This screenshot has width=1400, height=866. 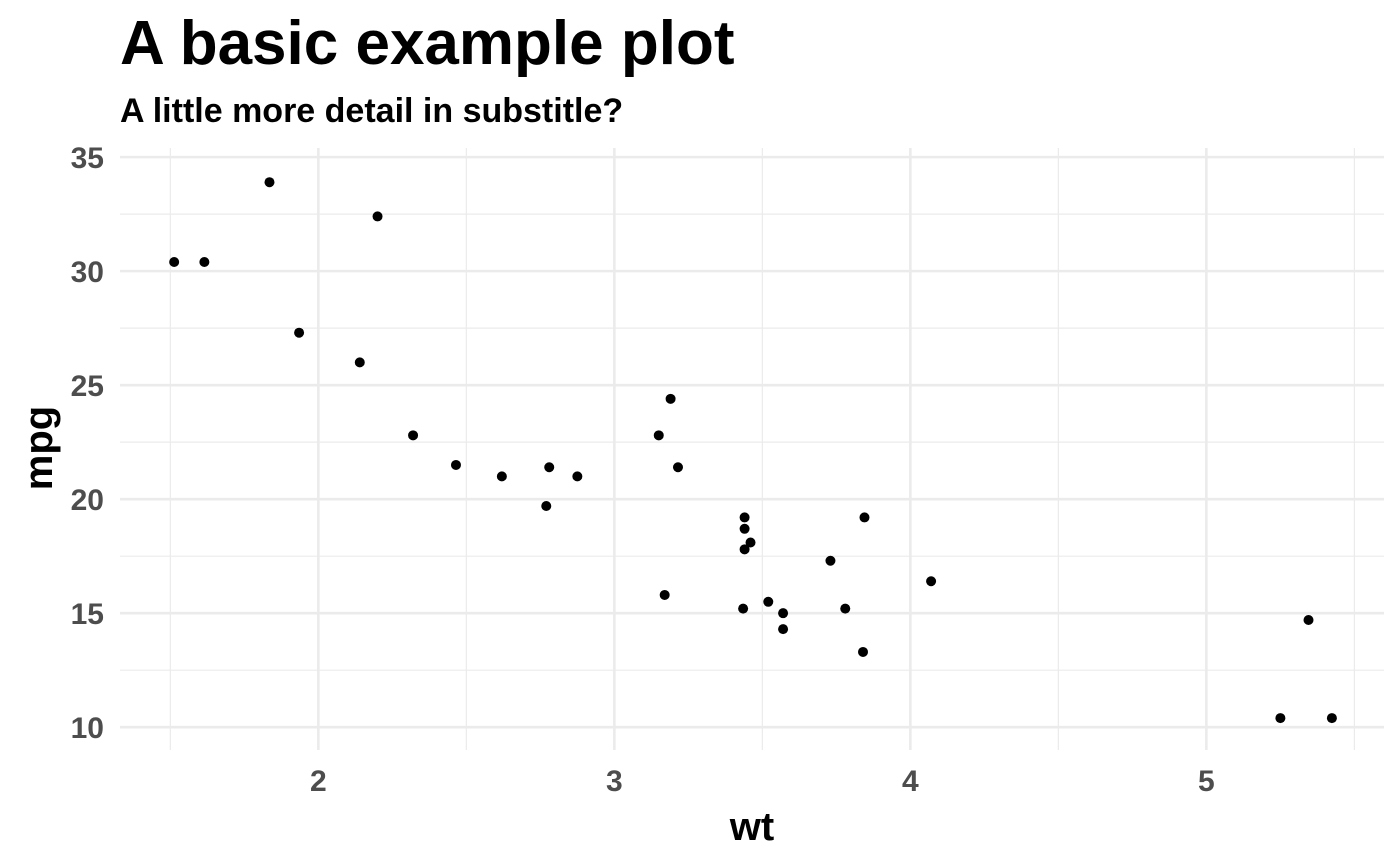 I want to click on x-tick-label: 4, so click(x=910, y=781).